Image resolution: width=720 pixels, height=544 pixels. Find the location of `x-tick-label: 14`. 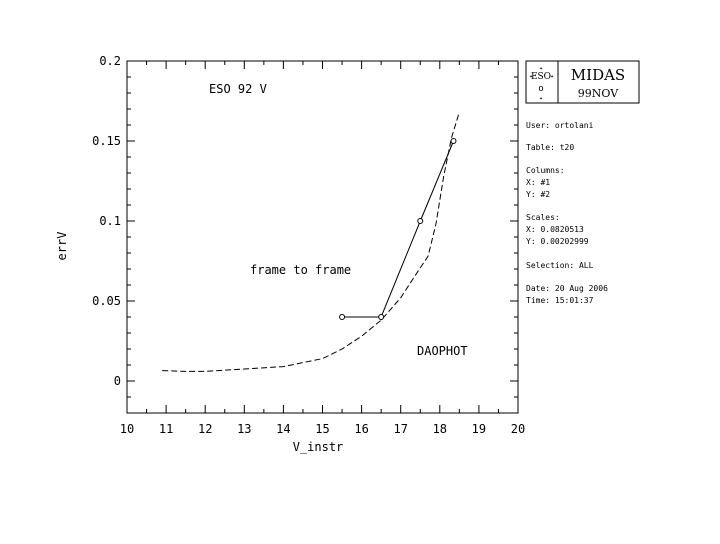

x-tick-label: 14 is located at coordinates (283, 429).